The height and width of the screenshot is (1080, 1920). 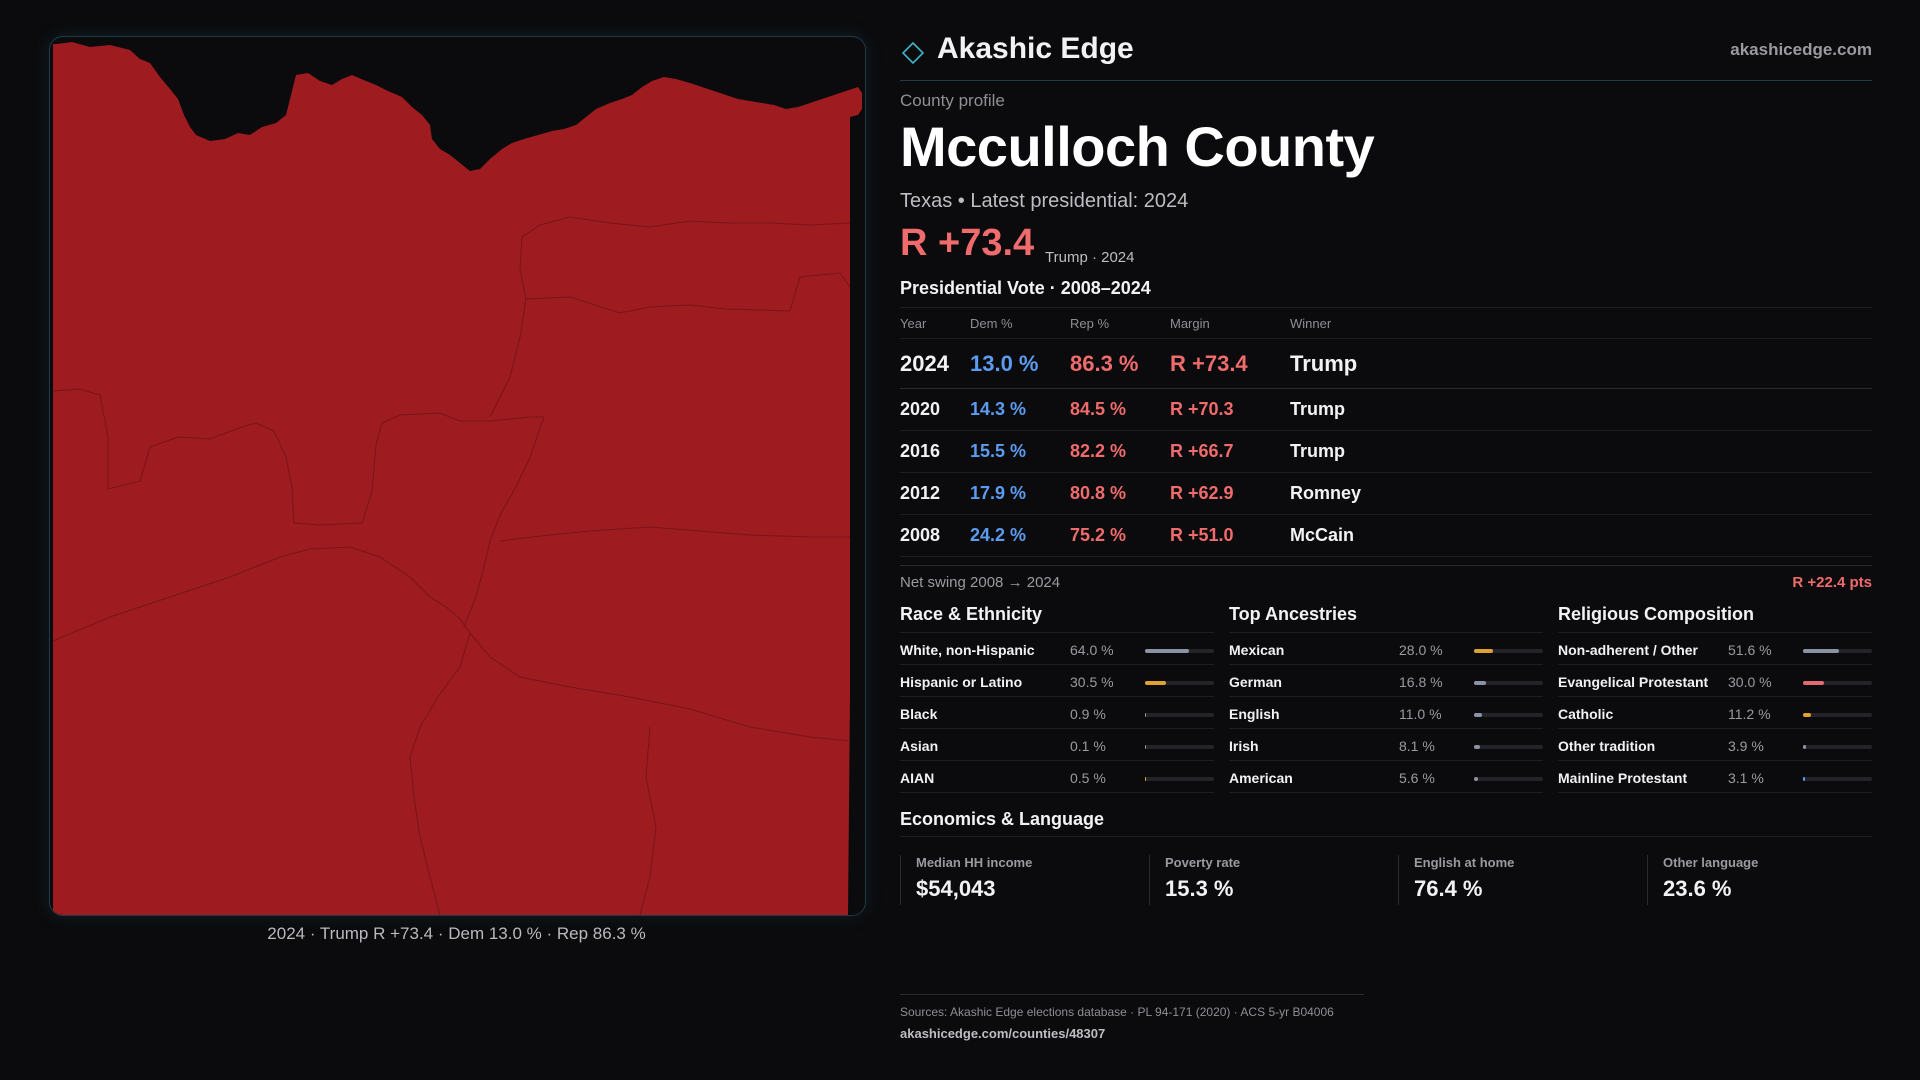 I want to click on bar-label: Irish, so click(x=1244, y=746).